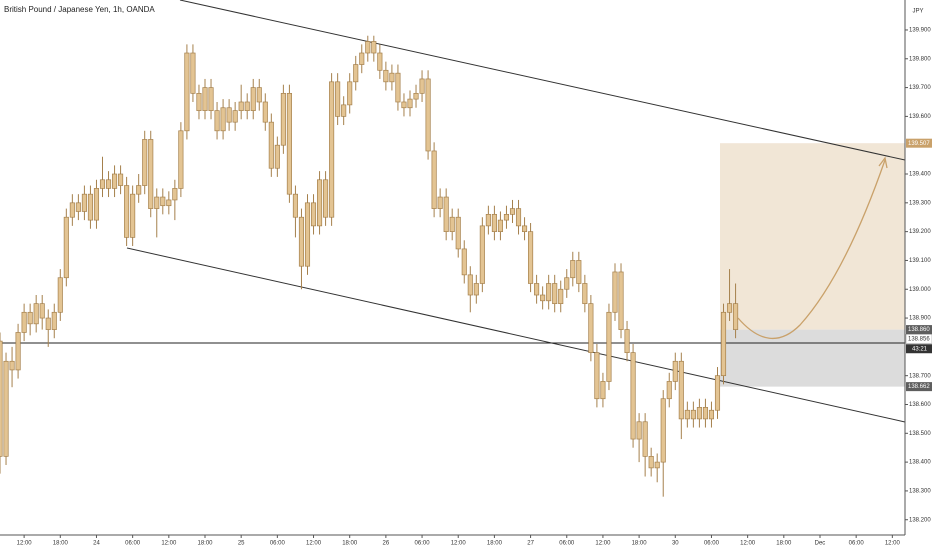  Describe the element at coordinates (883, 162) in the screenshot. I see `arrow-head` at that location.